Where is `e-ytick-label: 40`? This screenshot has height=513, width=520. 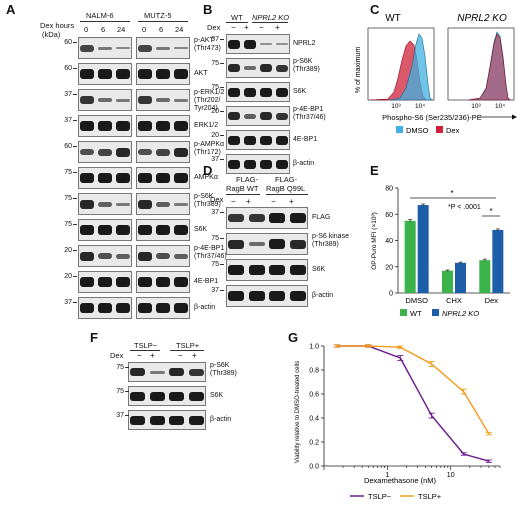 e-ytick-label: 40 is located at coordinates (389, 241).